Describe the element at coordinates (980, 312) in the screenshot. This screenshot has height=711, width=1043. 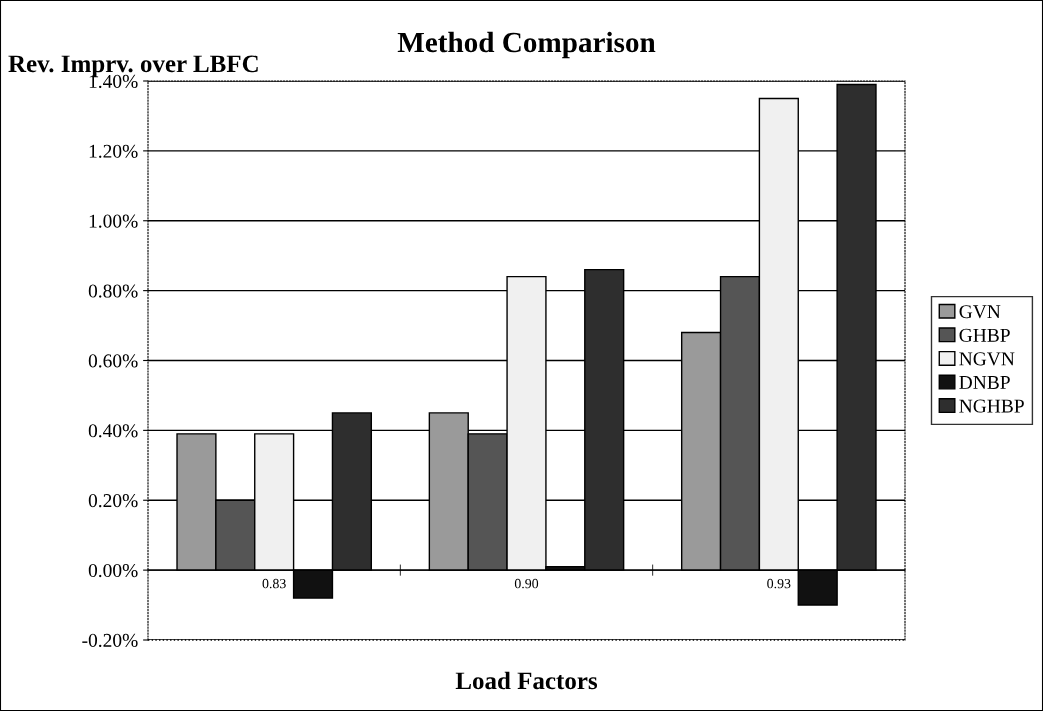
I see `legend-label: GVN` at that location.